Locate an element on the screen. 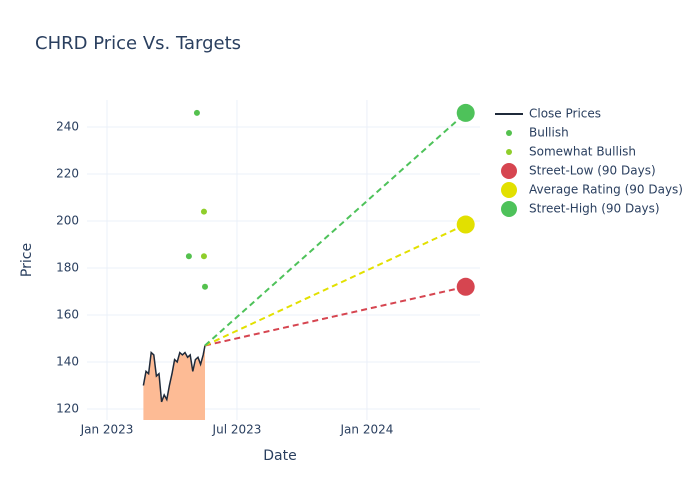  y-tick-label: 120 is located at coordinates (67, 408).